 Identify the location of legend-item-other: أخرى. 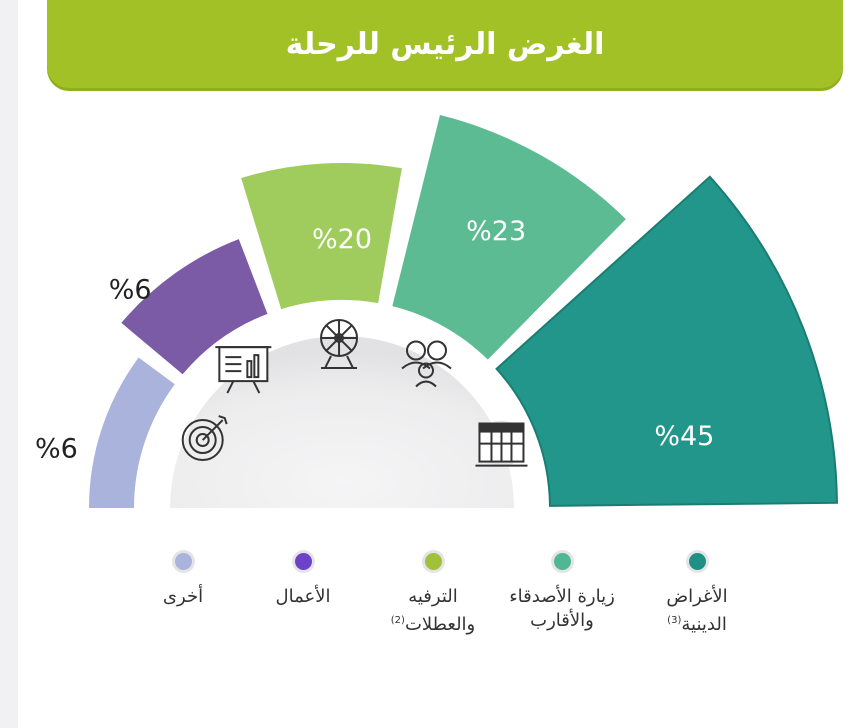
(183, 581).